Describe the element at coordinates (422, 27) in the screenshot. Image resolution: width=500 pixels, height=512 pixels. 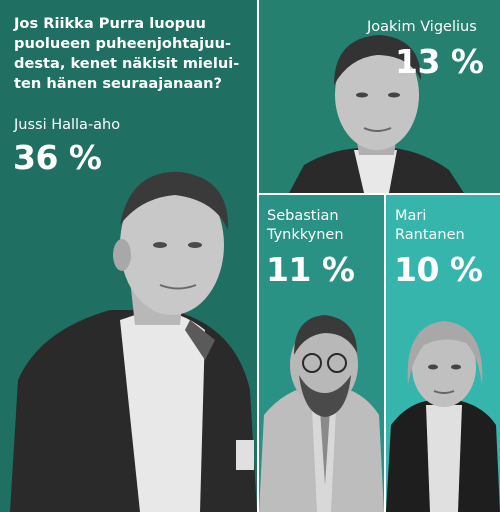
I see `candidate-name-vigelius: Joakim Vigelius` at that location.